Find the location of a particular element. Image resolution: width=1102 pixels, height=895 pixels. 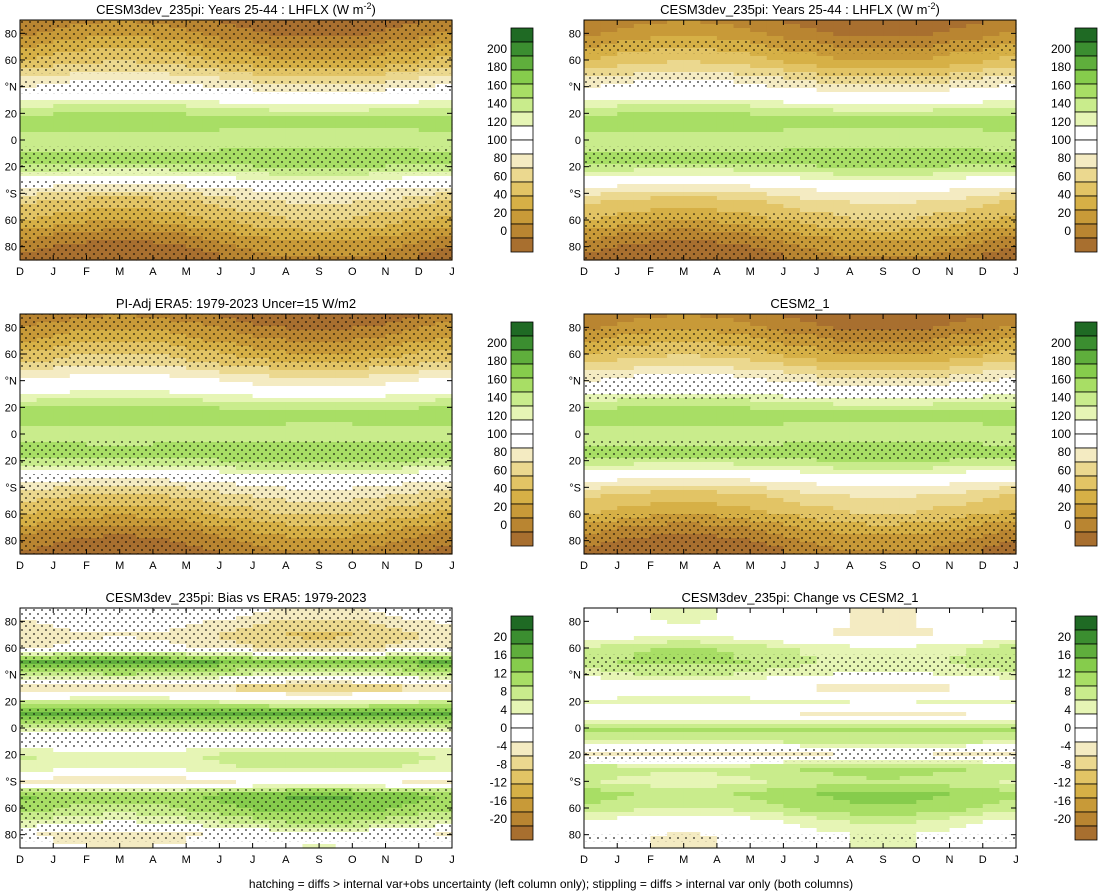

panel-title: PI-Adj ERA5: 1979-2023 Uncer=15 W/m2 is located at coordinates (236, 303).